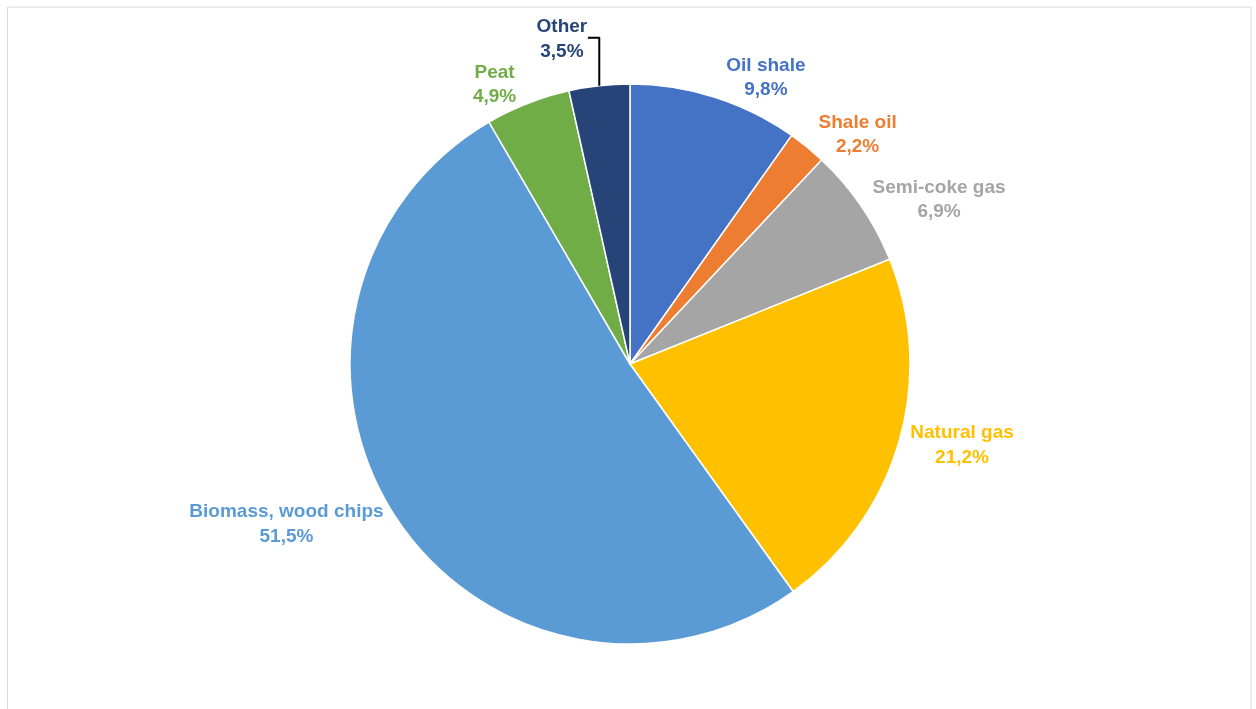 This screenshot has height=709, width=1256. Describe the element at coordinates (857, 121) in the screenshot. I see `slice-label: Shale oil` at that location.